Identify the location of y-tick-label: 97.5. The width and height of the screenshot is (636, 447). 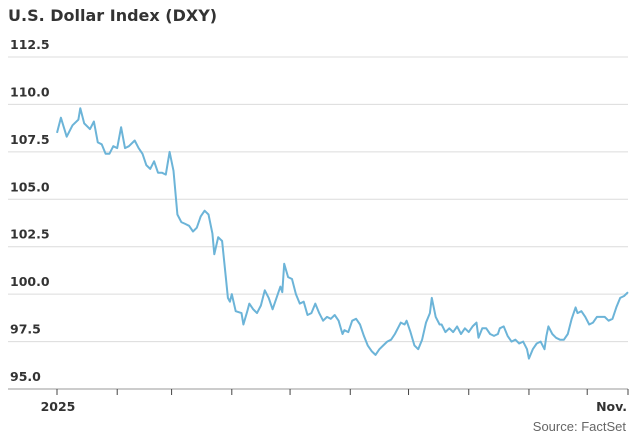
(25, 329).